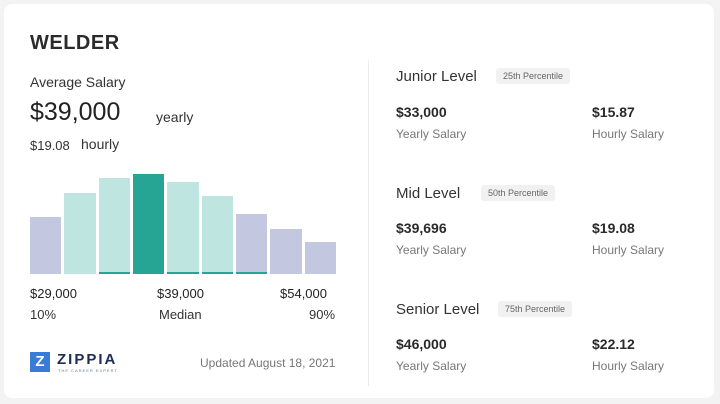  What do you see at coordinates (87, 359) in the screenshot?
I see `zippia-logo-name: ZIPPIA` at bounding box center [87, 359].